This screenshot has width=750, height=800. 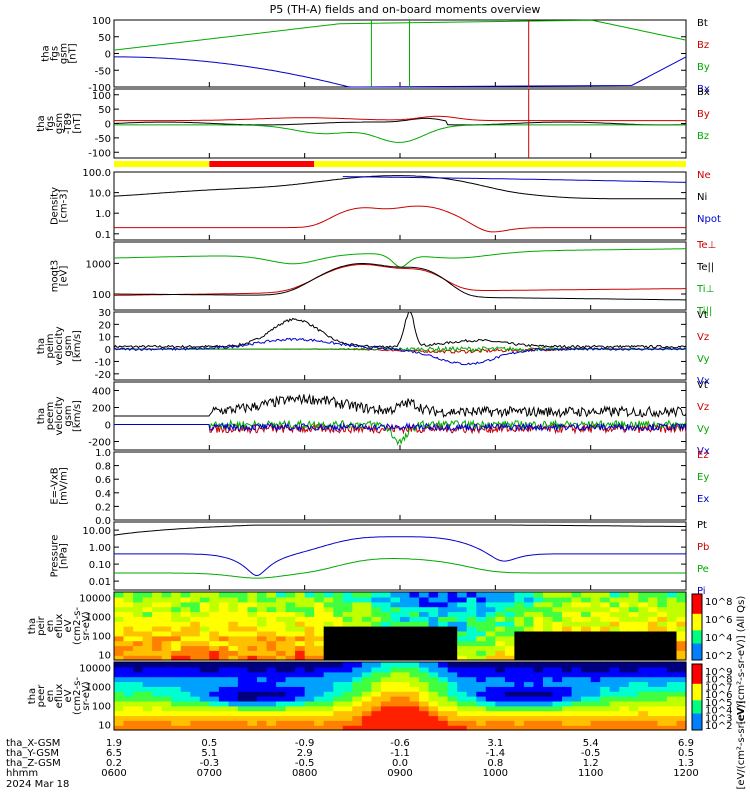 What do you see at coordinates (101, 21) in the screenshot?
I see `ytick-label-fgs-0: 100` at bounding box center [101, 21].